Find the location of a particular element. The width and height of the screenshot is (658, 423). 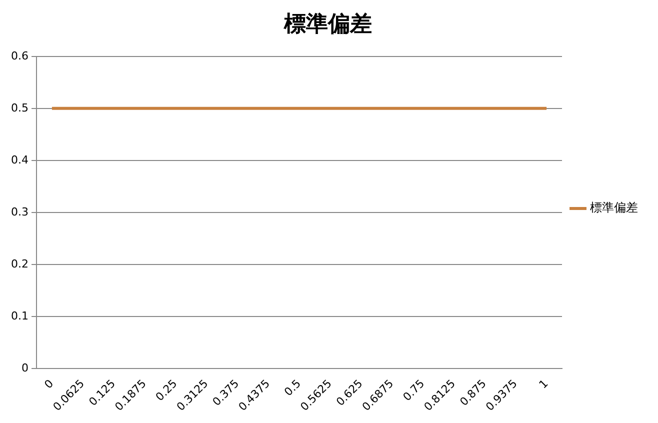

legend-label: 標準偏差 is located at coordinates (614, 207).